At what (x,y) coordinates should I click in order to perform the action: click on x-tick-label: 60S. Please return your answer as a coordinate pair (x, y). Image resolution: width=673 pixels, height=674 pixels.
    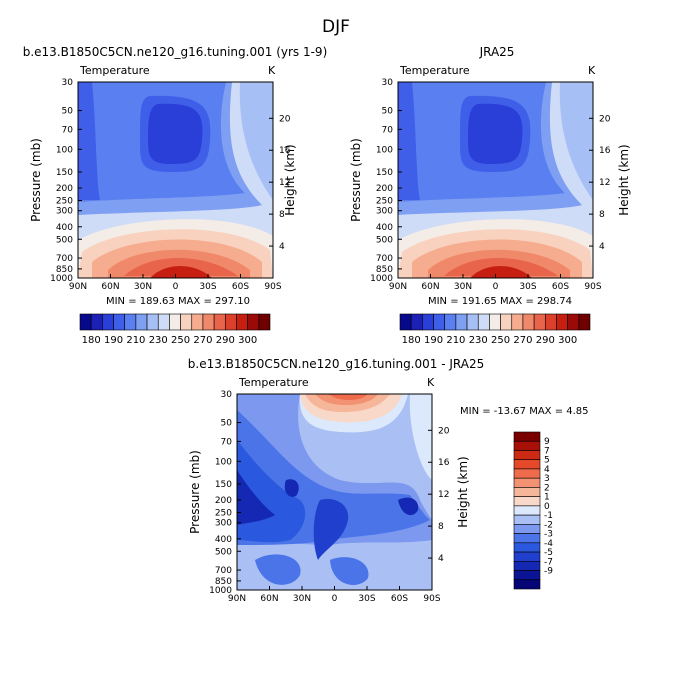
    Looking at the image, I should click on (399, 599).